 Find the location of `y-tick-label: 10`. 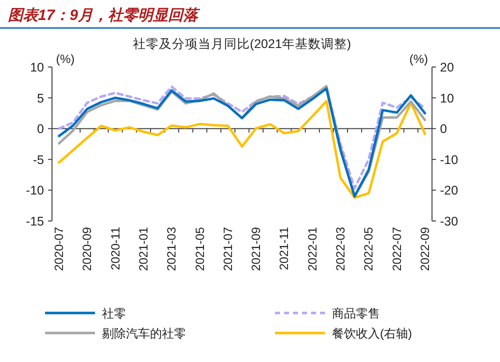

y-tick-label: 10 is located at coordinates (37, 67).